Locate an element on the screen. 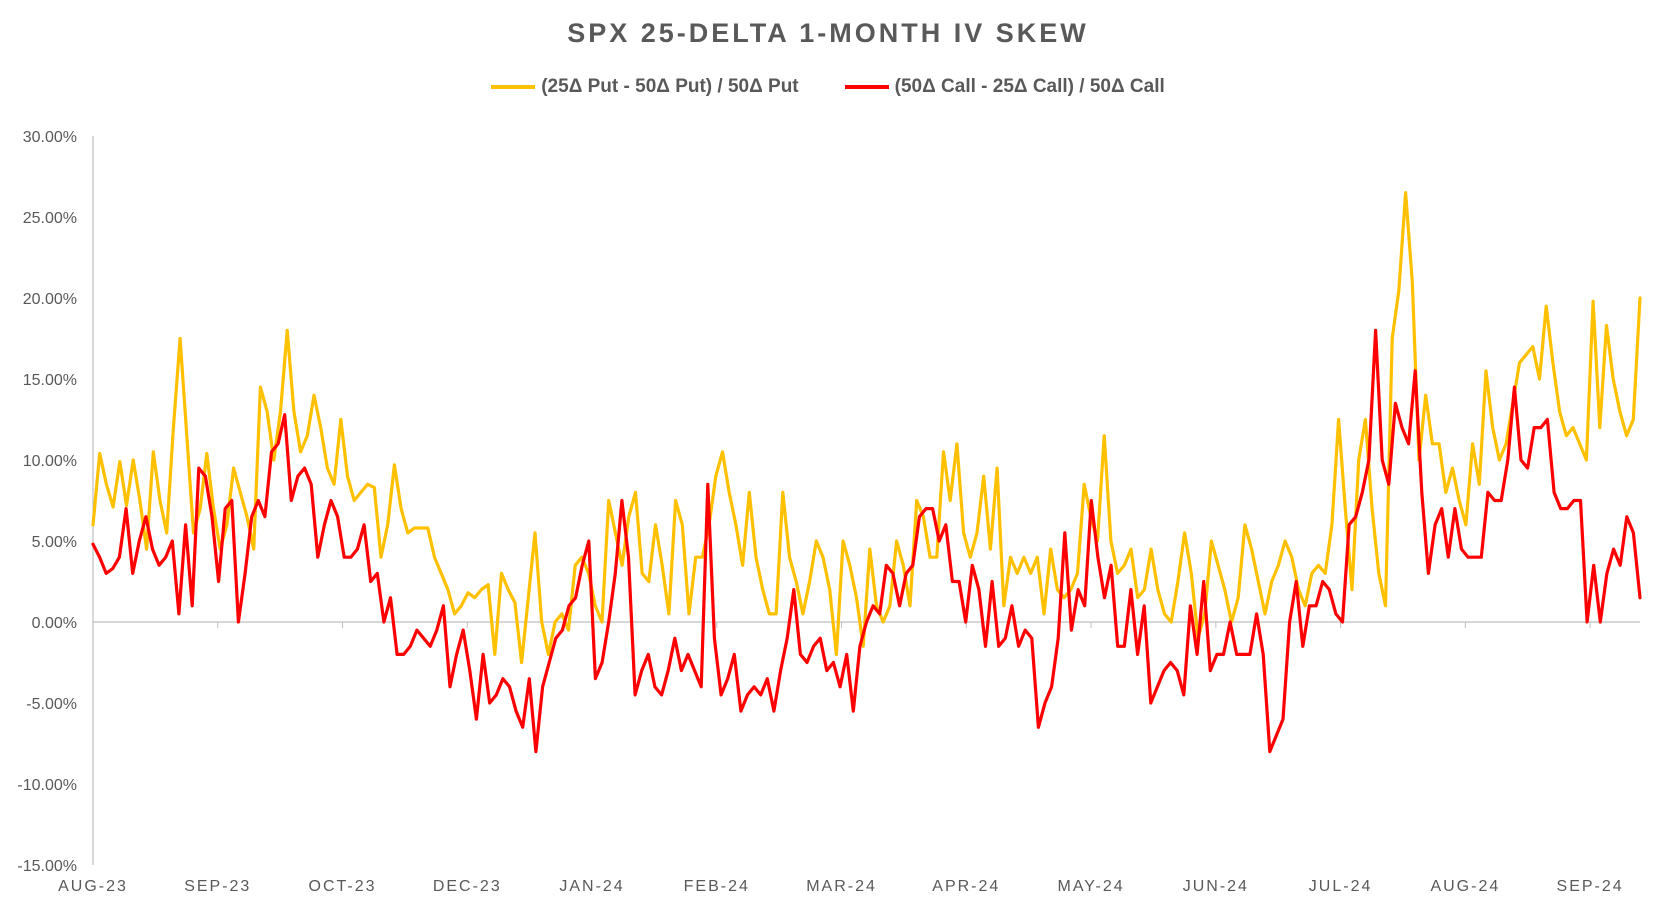 This screenshot has width=1656, height=908. legend-label-call-skew: (50Δ Call - 25Δ Call) / 50Δ Call is located at coordinates (1029, 86).